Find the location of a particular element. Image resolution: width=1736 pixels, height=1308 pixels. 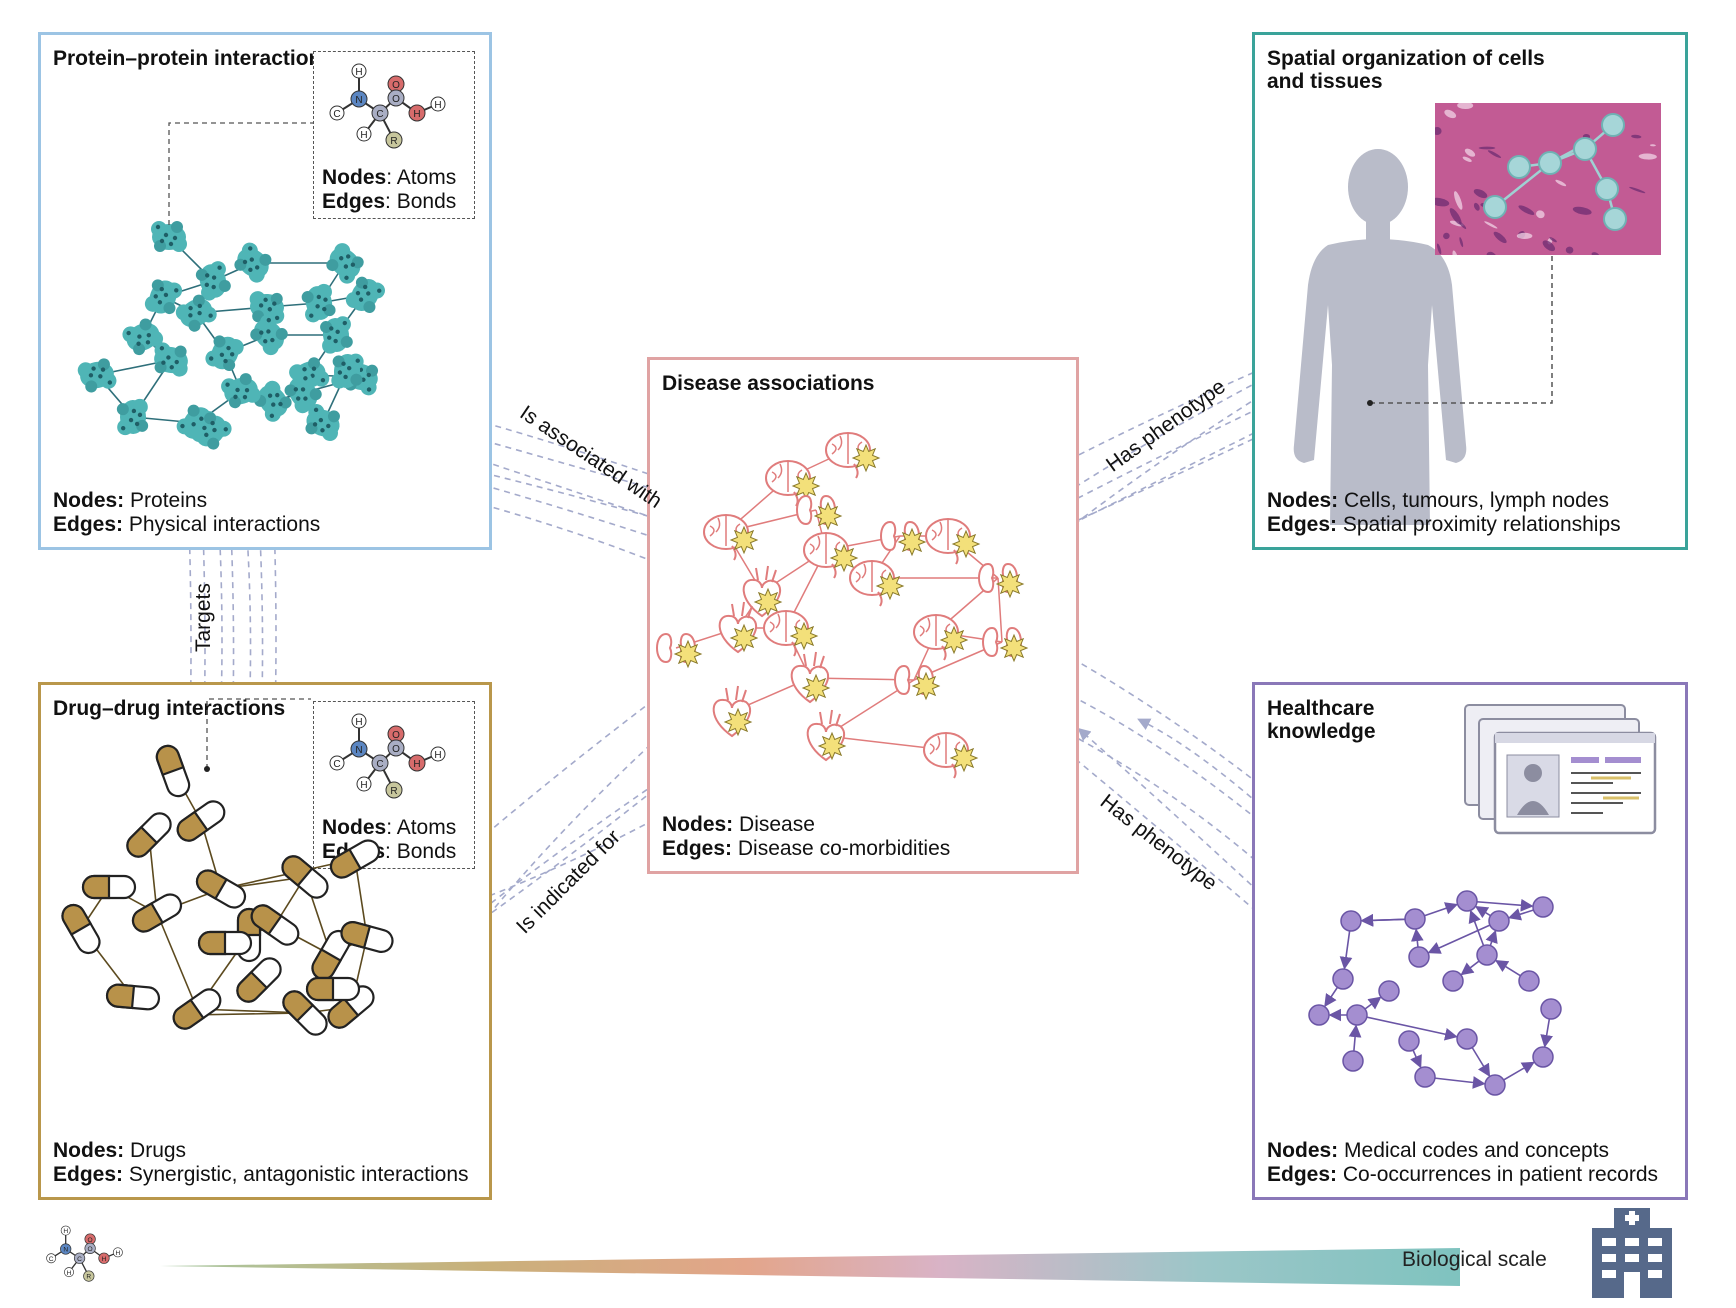

atom-label: R is located at coordinates (393, 791).